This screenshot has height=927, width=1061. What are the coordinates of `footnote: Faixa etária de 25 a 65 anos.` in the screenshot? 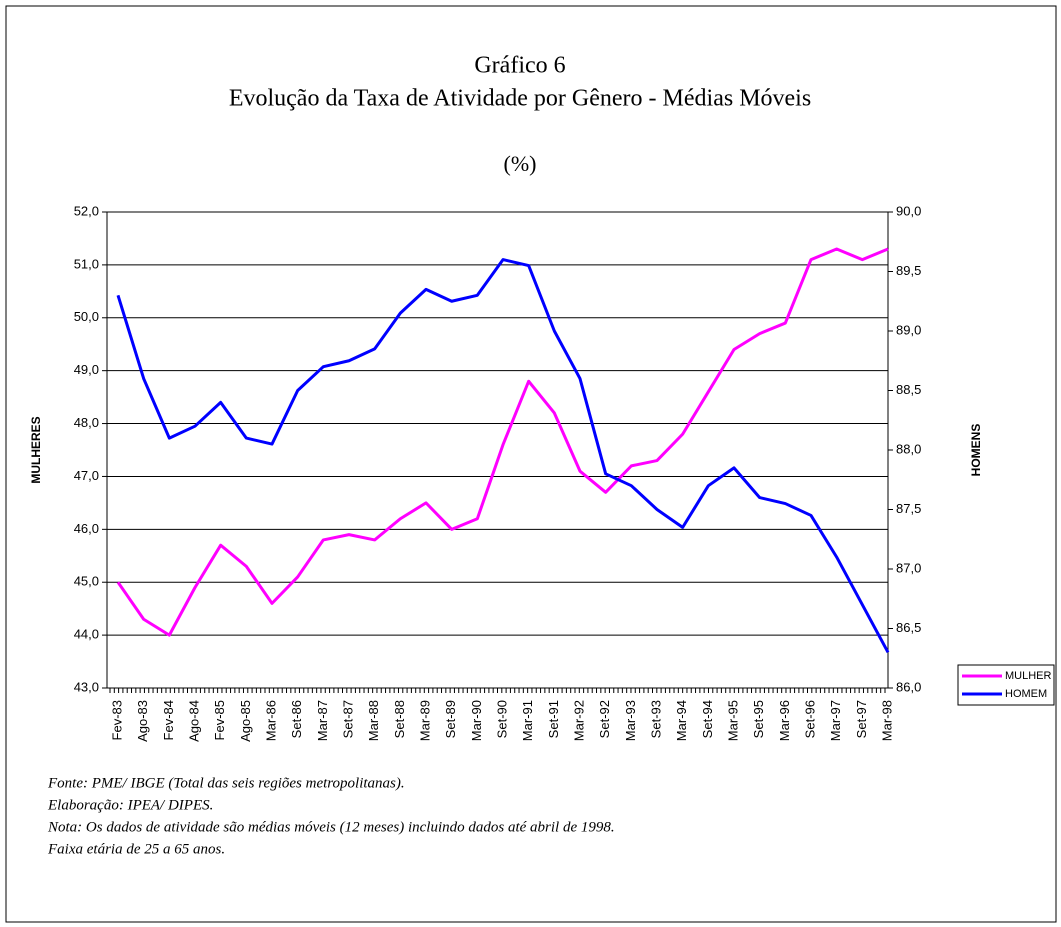 It's located at (136, 849).